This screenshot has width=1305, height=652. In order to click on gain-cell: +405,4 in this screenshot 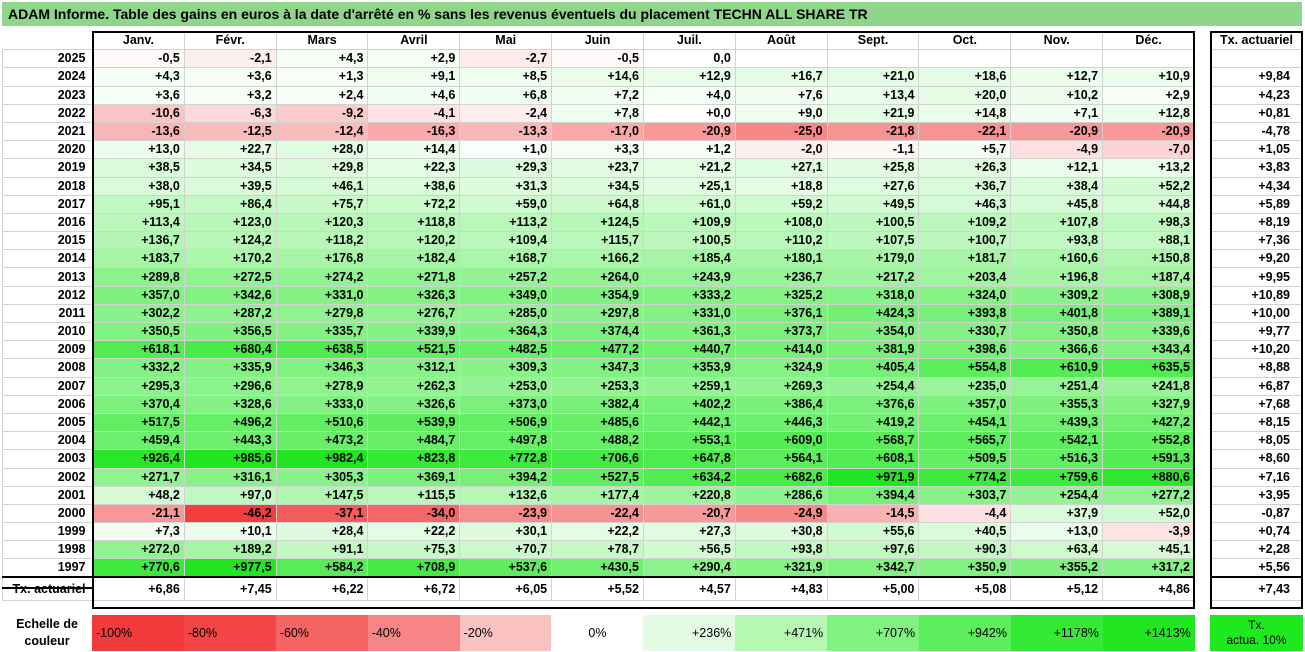, I will do `click(873, 368)`.